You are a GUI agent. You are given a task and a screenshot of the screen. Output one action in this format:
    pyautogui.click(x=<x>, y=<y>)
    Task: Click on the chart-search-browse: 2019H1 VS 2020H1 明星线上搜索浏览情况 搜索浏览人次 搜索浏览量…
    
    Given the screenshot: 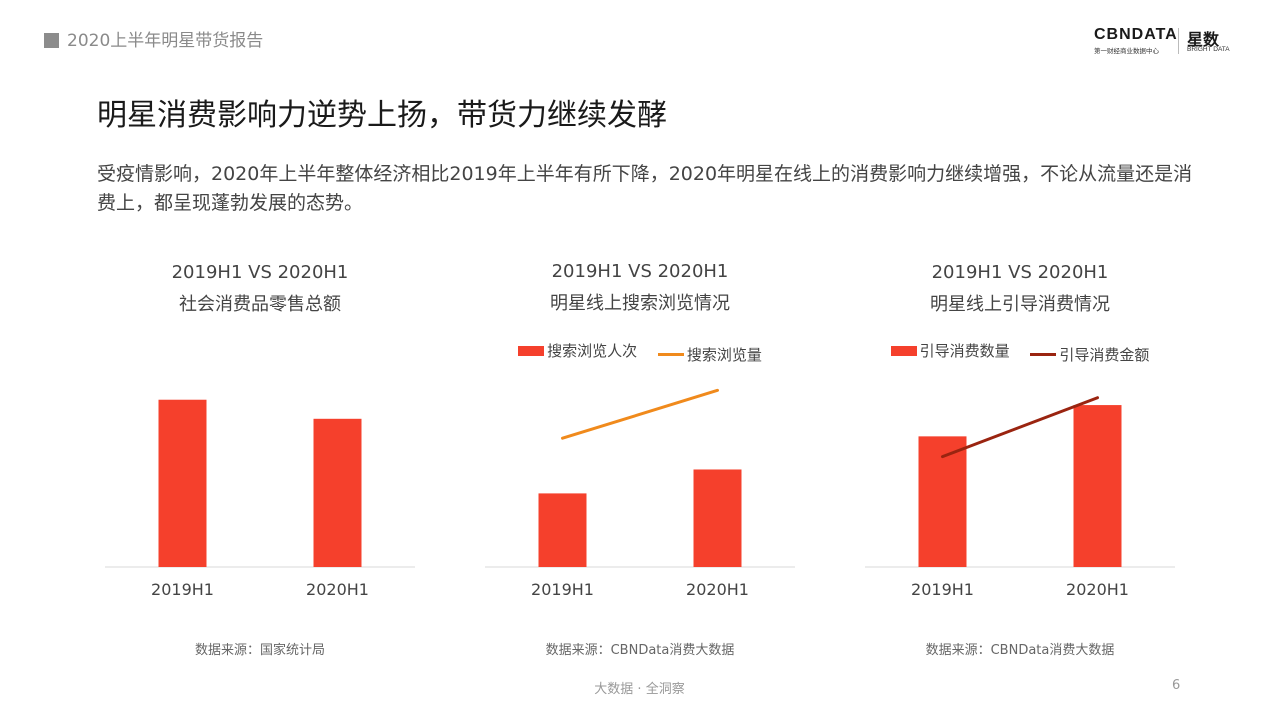 What is the action you would take?
    pyautogui.click(x=640, y=460)
    